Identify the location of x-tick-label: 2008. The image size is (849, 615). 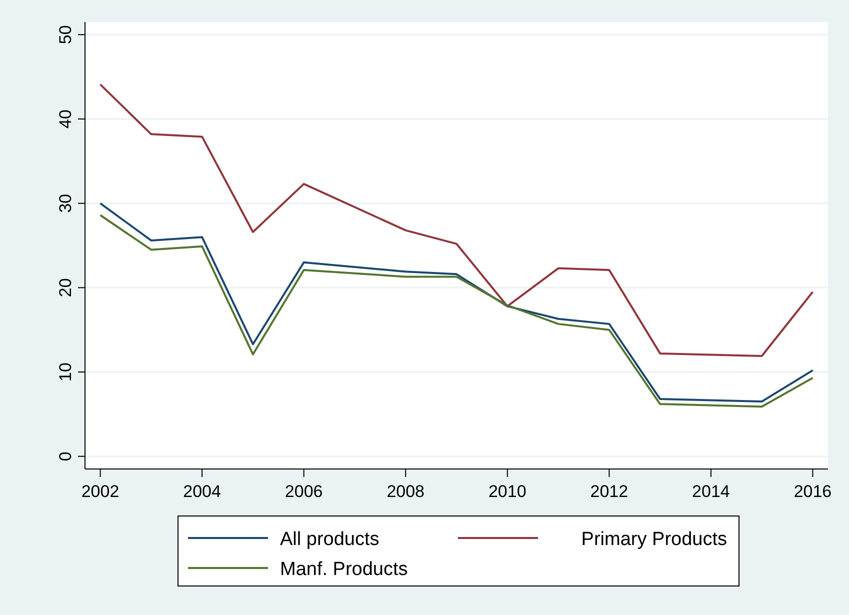
(405, 491).